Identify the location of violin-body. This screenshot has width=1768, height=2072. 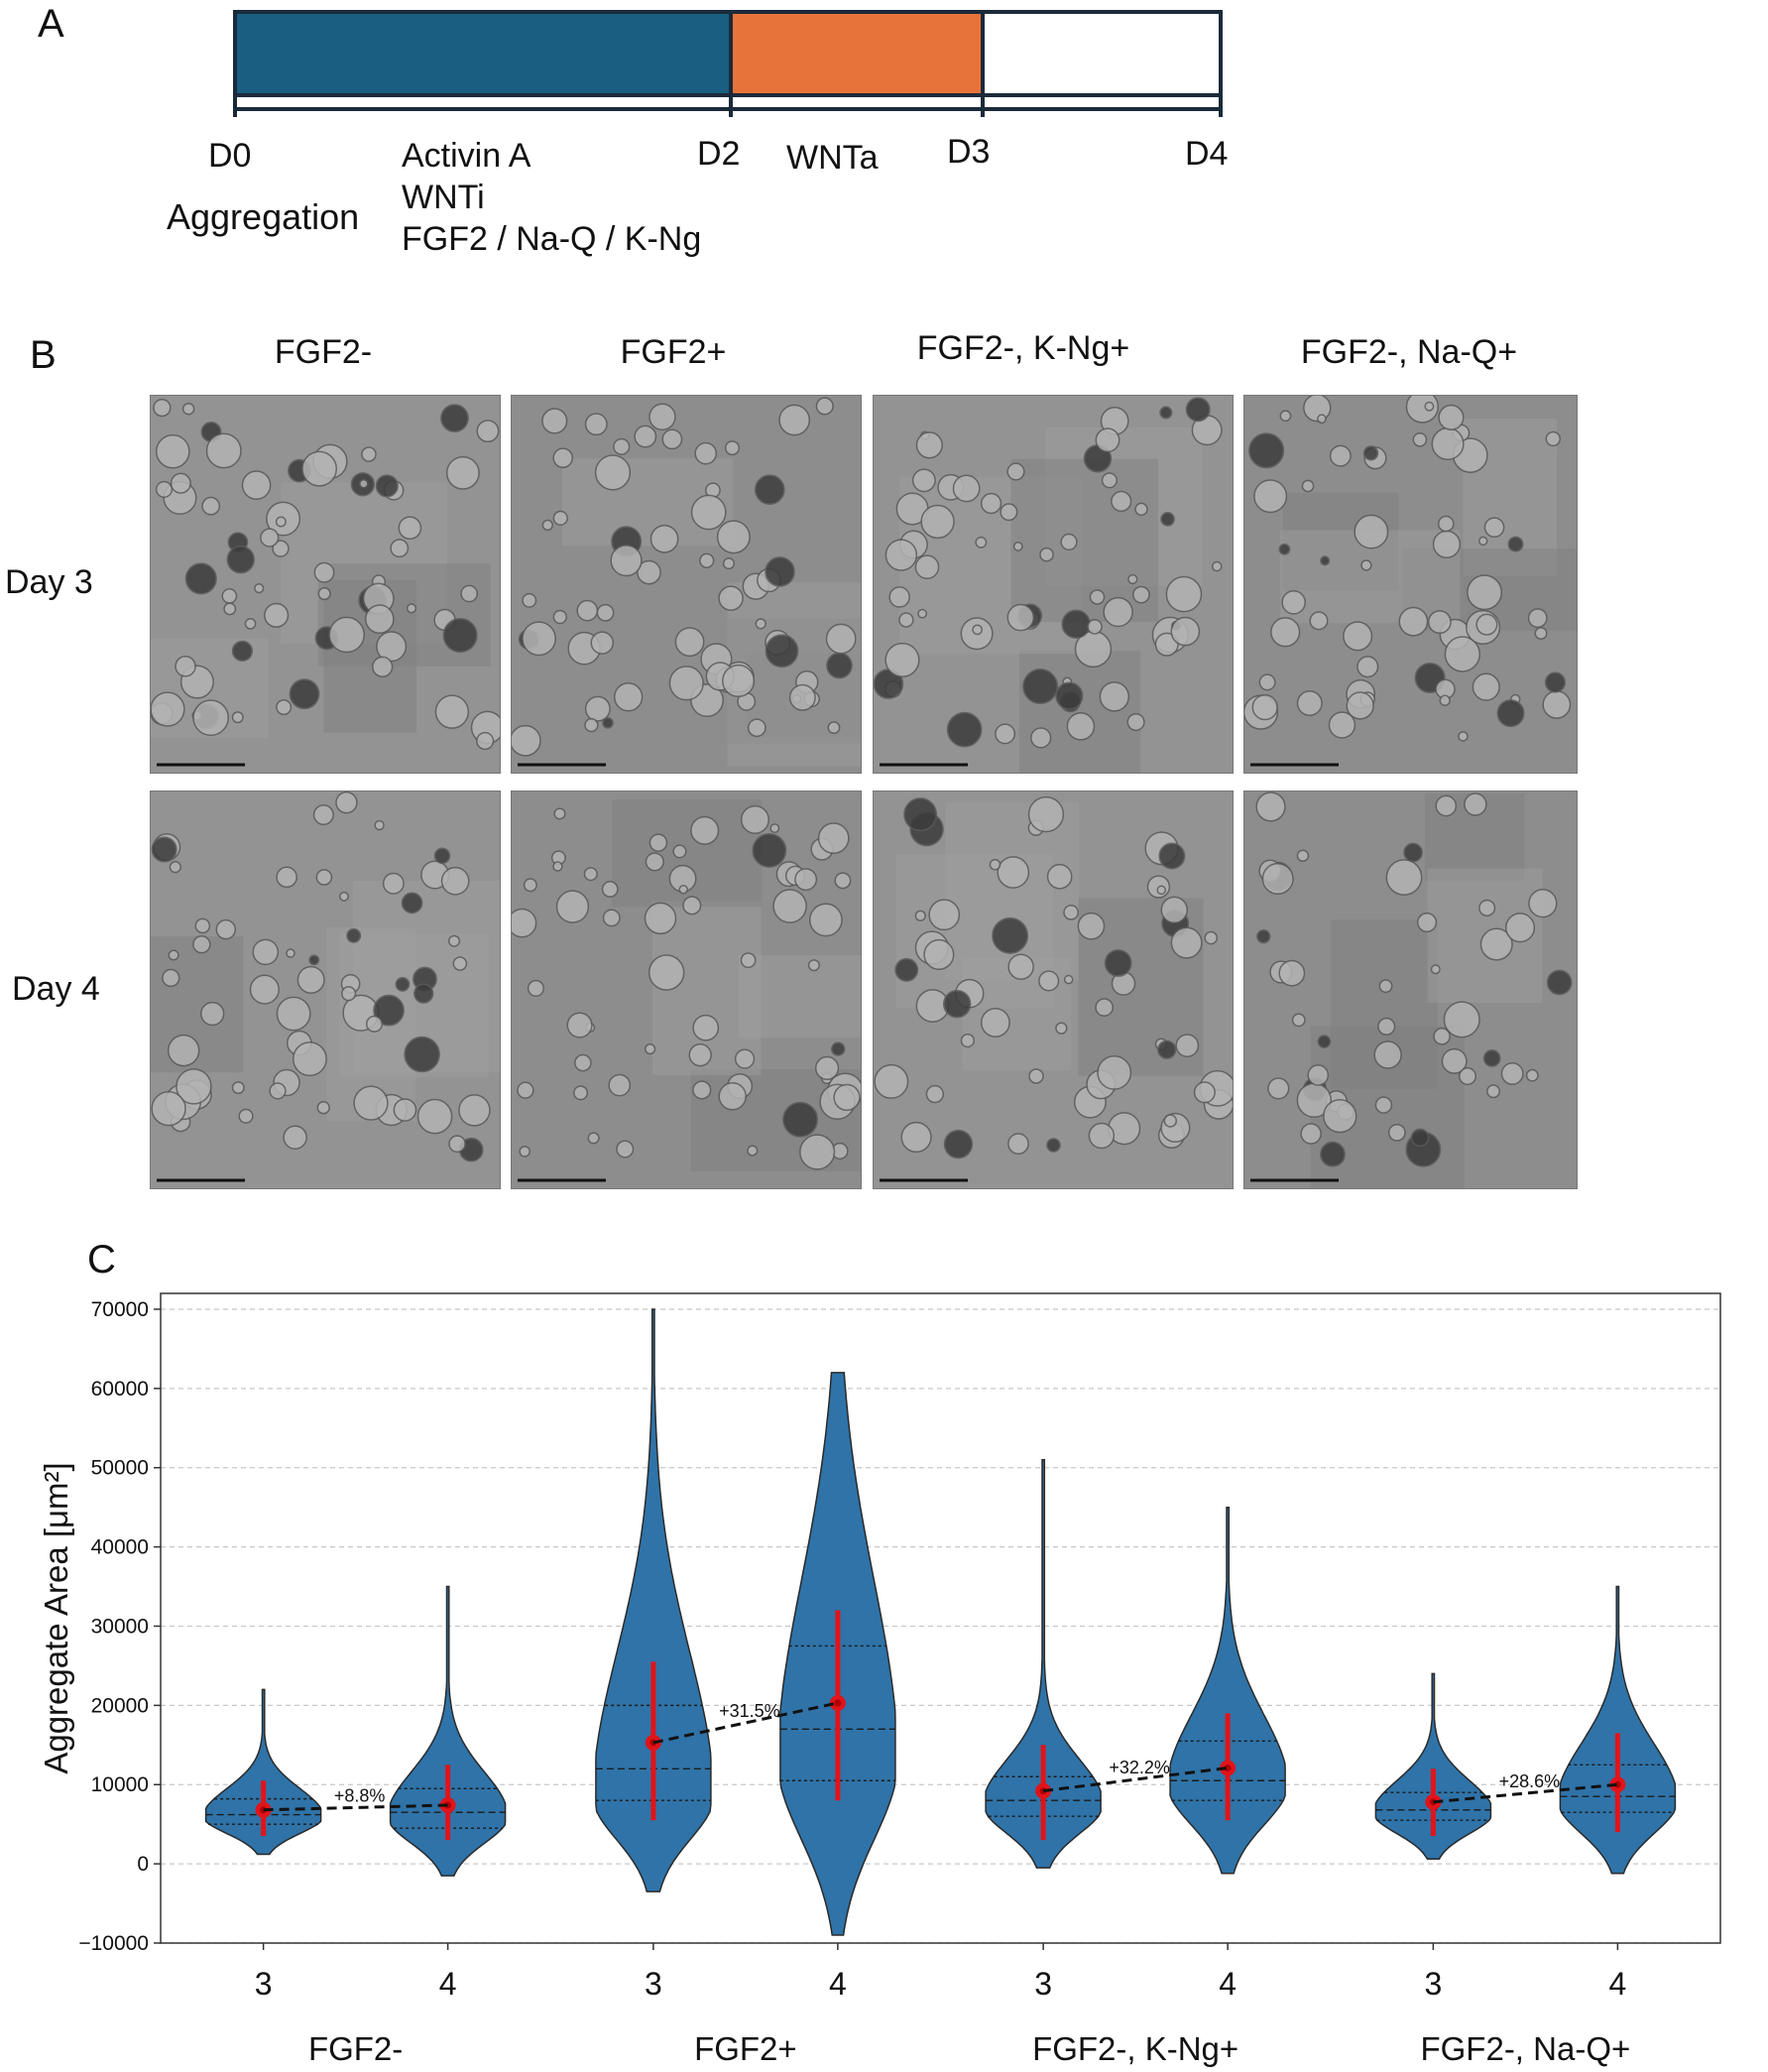
(1043, 1663).